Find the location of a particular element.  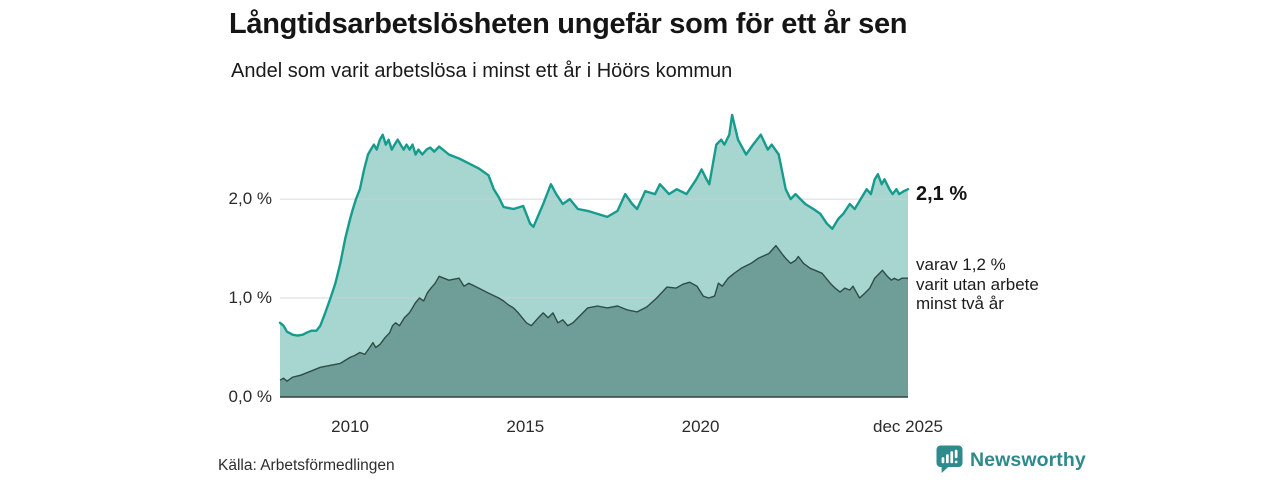

y-tick-label: 0,0 % is located at coordinates (250, 396).